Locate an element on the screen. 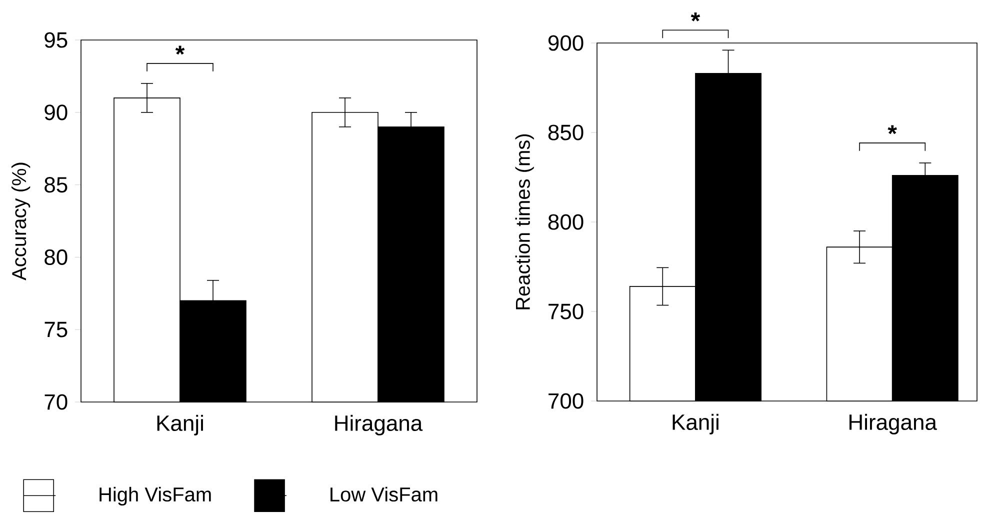 This screenshot has width=982, height=522. y-tick-label: 850 is located at coordinates (566, 132).